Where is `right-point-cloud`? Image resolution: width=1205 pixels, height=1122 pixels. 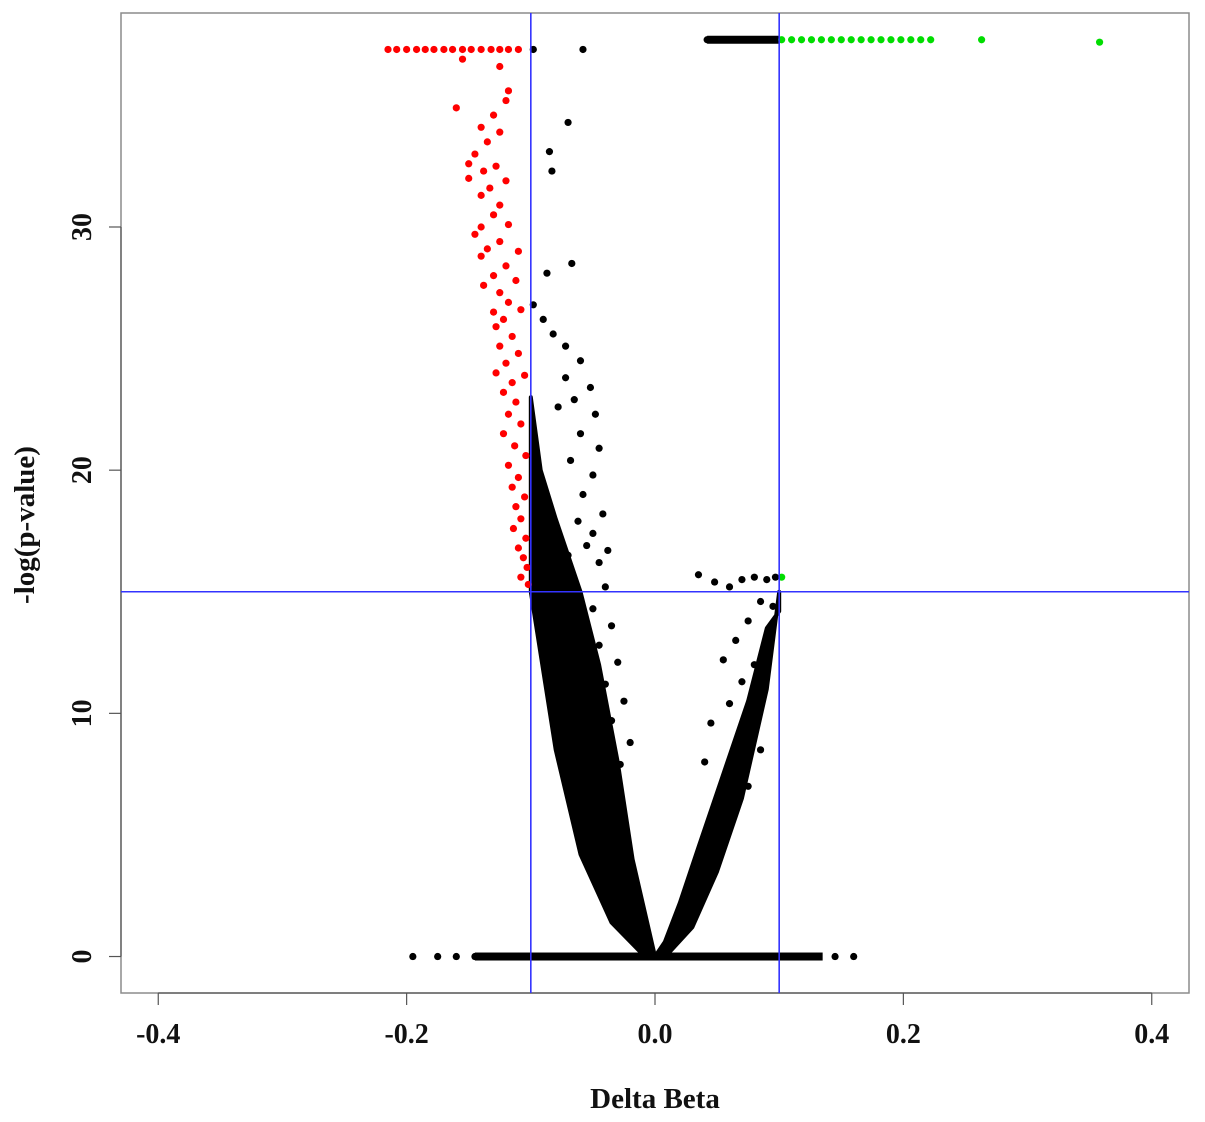 right-point-cloud is located at coordinates (717, 774).